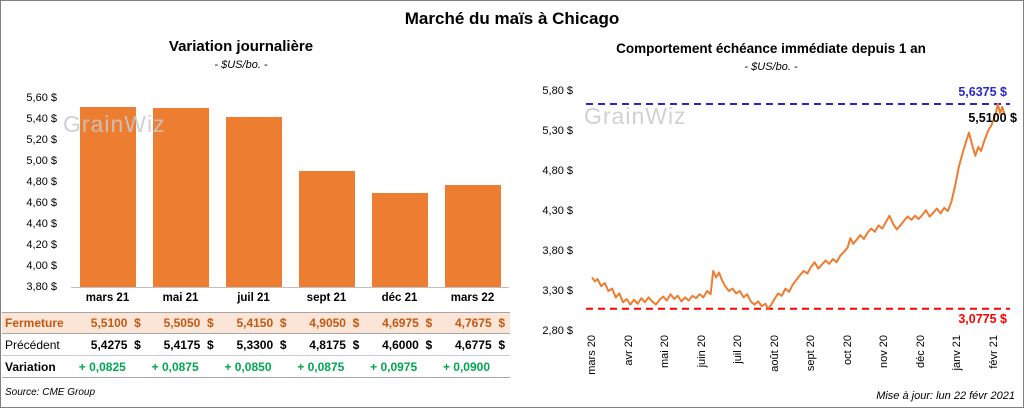  Describe the element at coordinates (466, 366) in the screenshot. I see `table-cell: + 0,0900` at that location.